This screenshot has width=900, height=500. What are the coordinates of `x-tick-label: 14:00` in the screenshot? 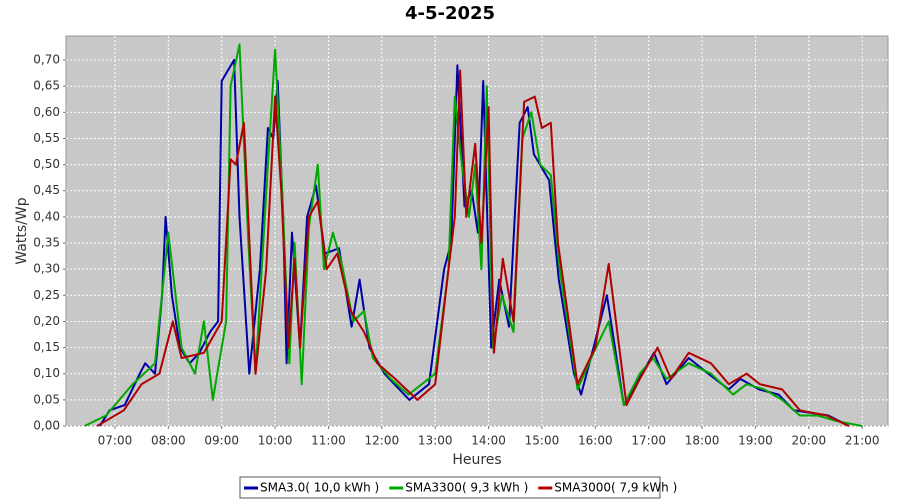 It's located at (488, 441).